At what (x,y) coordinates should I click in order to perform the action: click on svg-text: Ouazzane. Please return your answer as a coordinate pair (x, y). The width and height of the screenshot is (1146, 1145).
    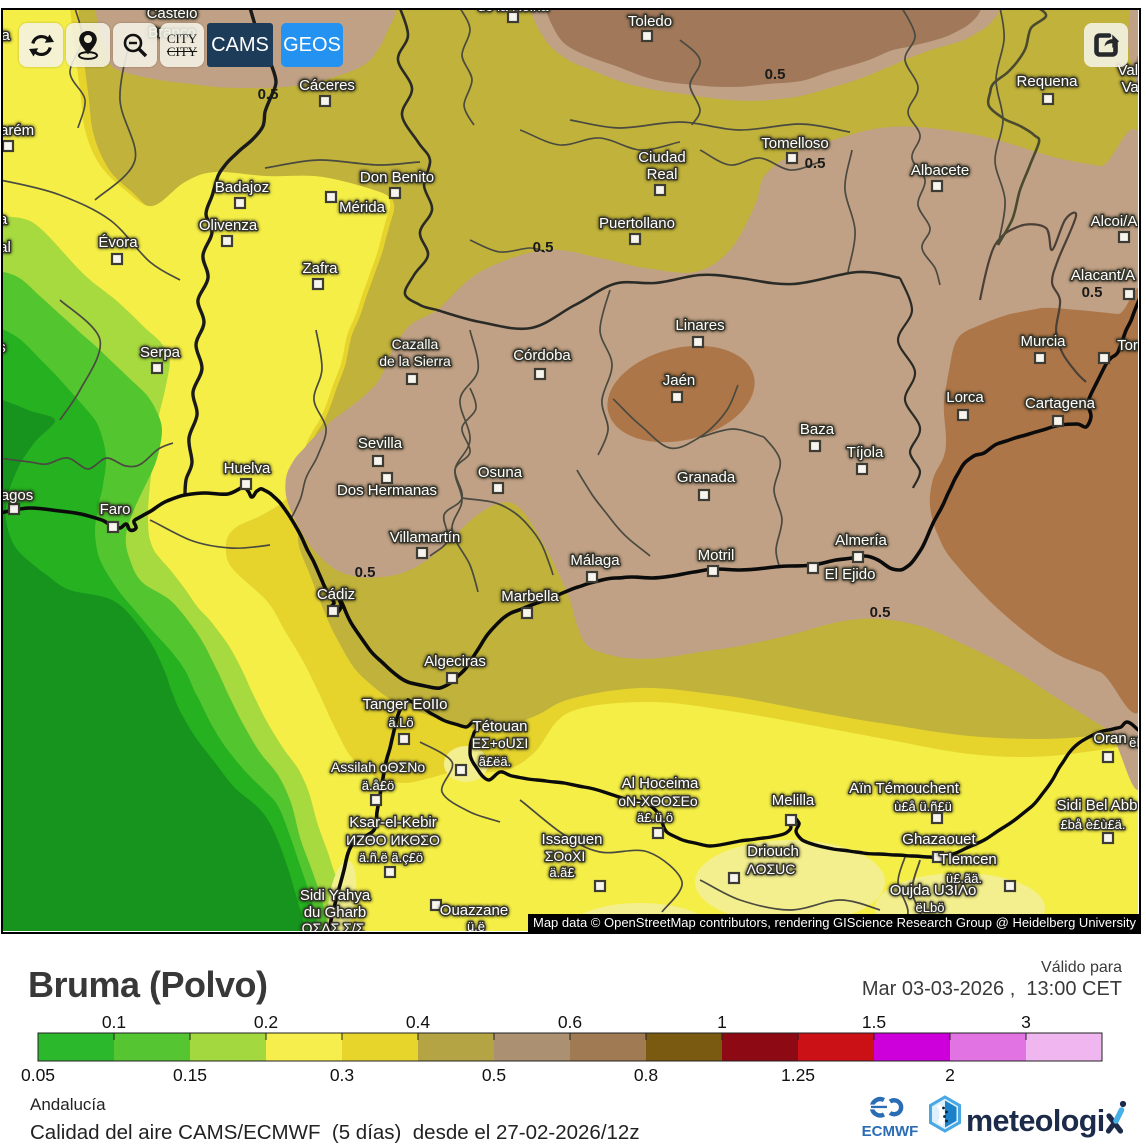
    Looking at the image, I should click on (474, 910).